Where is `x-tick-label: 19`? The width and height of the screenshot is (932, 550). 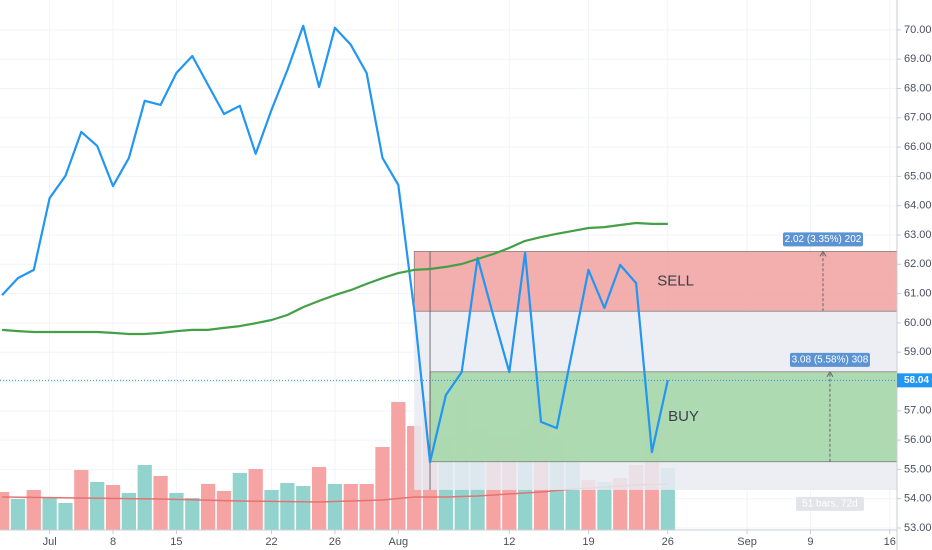
x-tick-label: 19 is located at coordinates (588, 542).